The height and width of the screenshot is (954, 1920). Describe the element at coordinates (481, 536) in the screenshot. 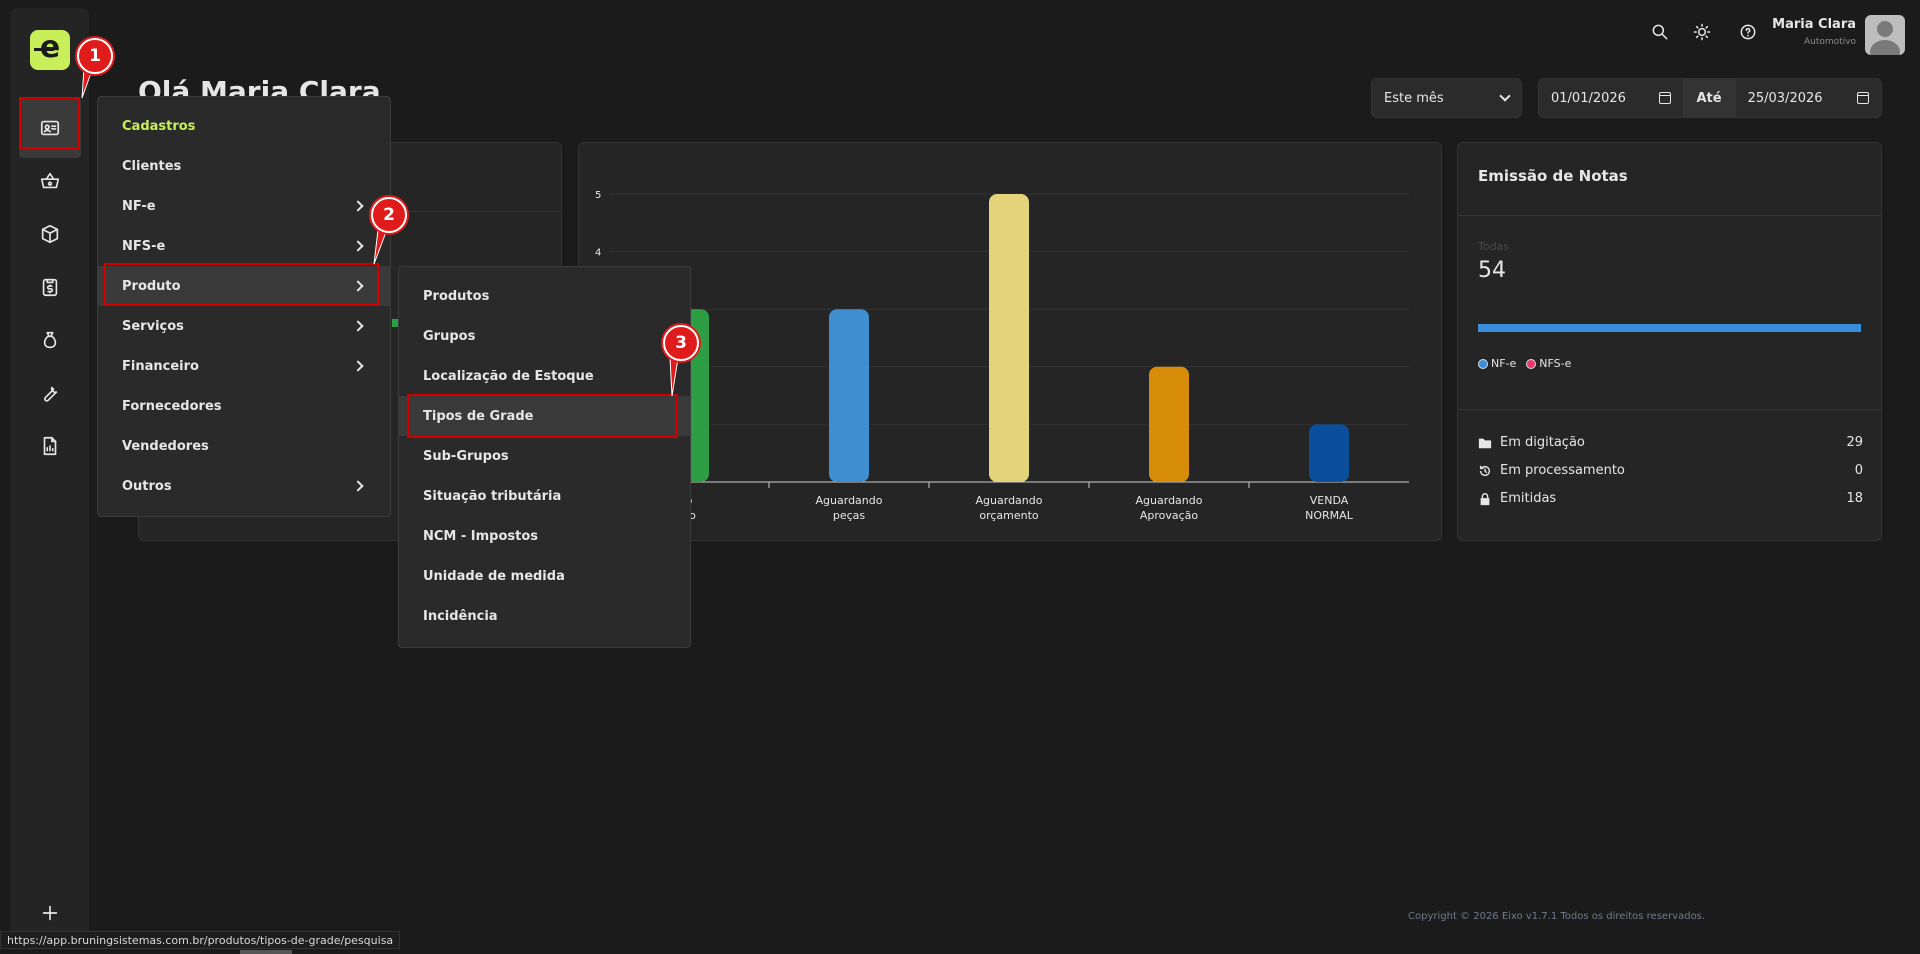

I see `submenu-item-6: NCM - Impostos` at that location.